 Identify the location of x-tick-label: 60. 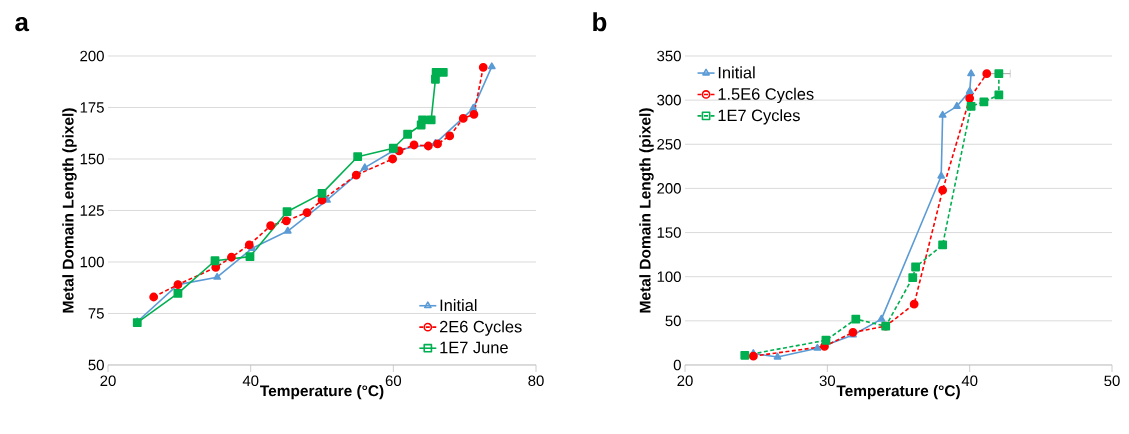
(393, 381).